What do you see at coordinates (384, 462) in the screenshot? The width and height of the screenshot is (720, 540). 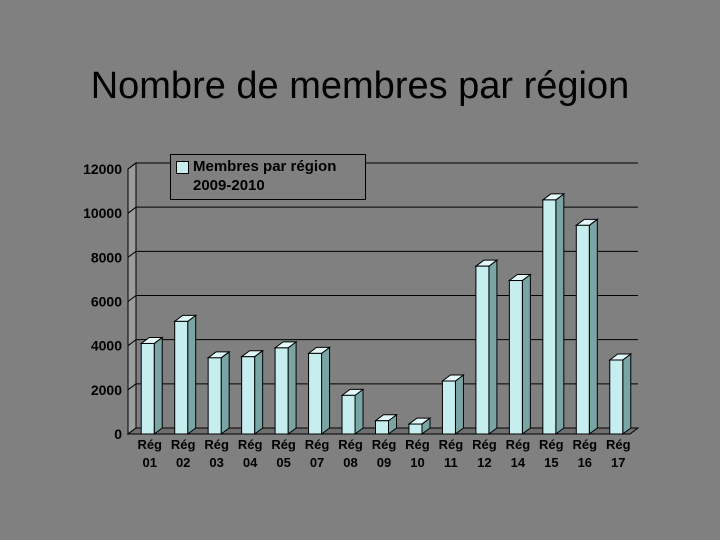 I see `x-tick-label: 09` at bounding box center [384, 462].